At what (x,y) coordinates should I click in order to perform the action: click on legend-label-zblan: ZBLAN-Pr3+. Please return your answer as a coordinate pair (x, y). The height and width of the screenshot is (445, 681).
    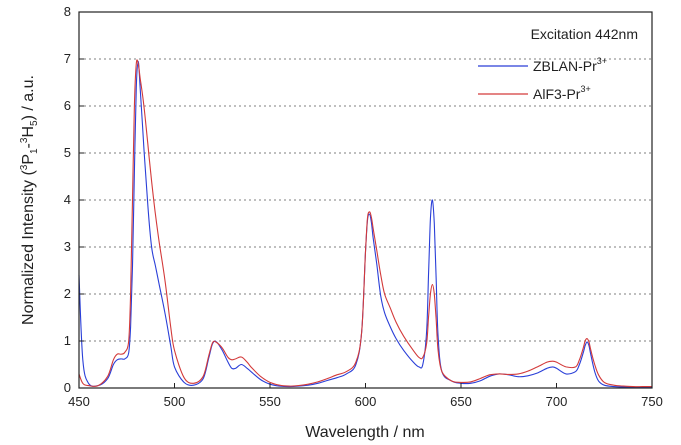
    Looking at the image, I should click on (570, 65).